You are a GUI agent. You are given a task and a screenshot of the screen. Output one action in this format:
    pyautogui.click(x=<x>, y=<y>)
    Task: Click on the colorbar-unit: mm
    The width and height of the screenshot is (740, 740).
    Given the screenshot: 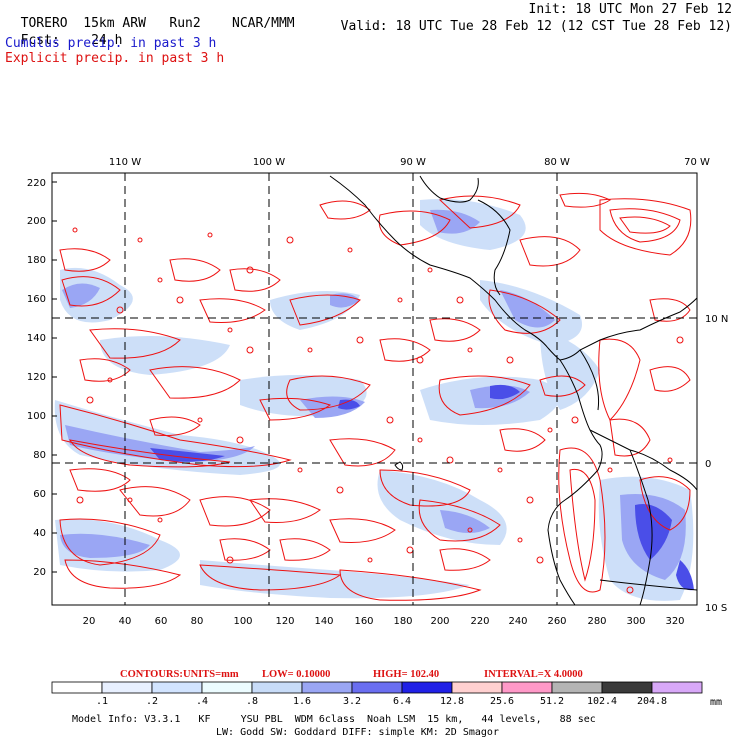 What is the action you would take?
    pyautogui.click(x=716, y=702)
    